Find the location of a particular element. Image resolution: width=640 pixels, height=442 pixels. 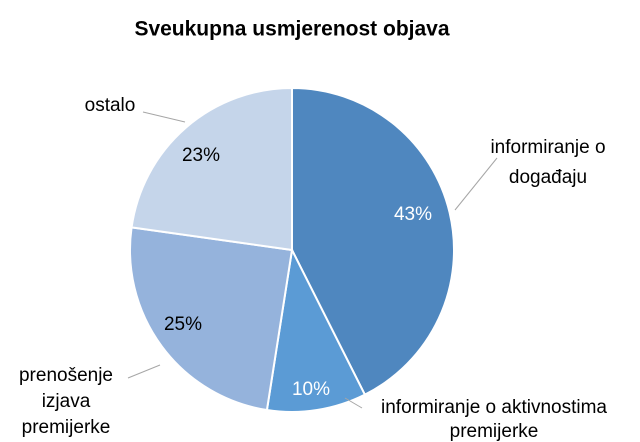

value-label: 23% is located at coordinates (201, 155).